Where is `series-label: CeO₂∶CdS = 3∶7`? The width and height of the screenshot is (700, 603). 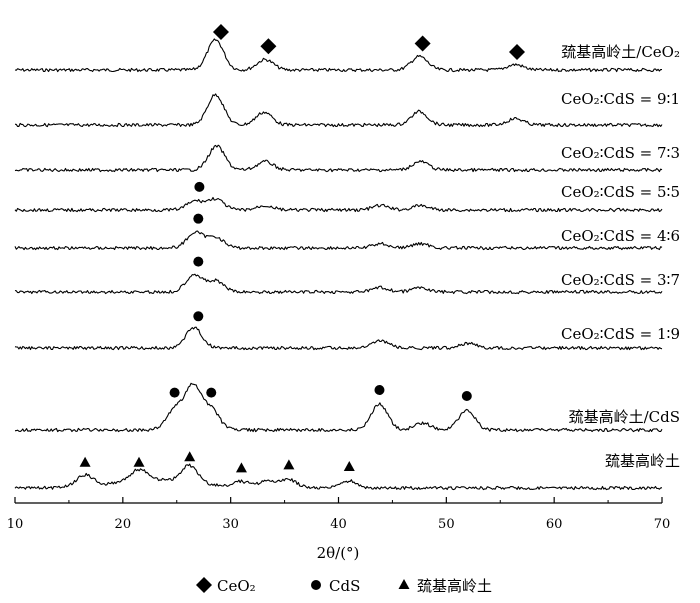
series-label: CeO₂∶CdS = 3∶7 is located at coordinates (620, 280).